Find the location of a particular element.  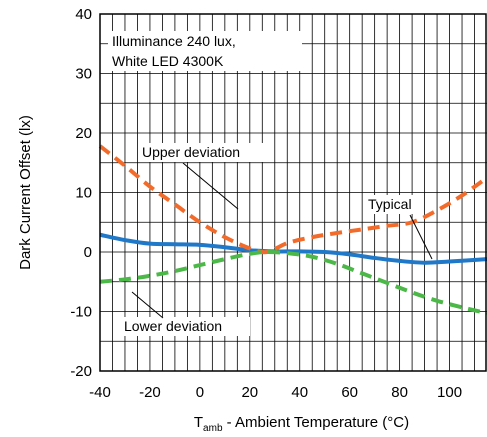

label-lower-deviation-leader is located at coordinates (147, 305).